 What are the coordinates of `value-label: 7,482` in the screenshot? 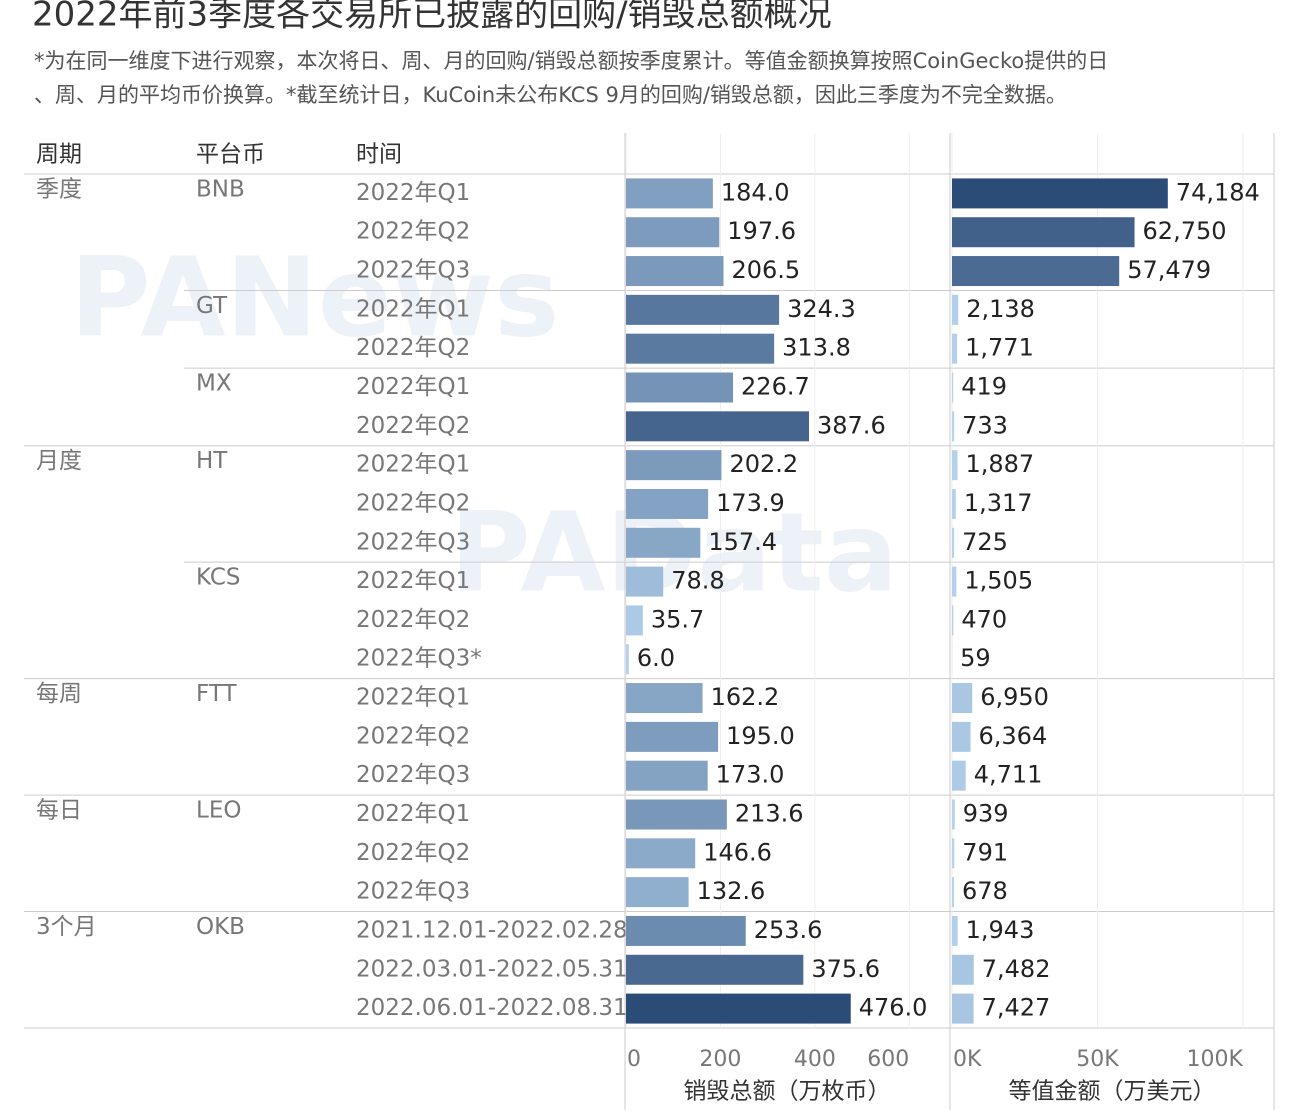 It's located at (1016, 969).